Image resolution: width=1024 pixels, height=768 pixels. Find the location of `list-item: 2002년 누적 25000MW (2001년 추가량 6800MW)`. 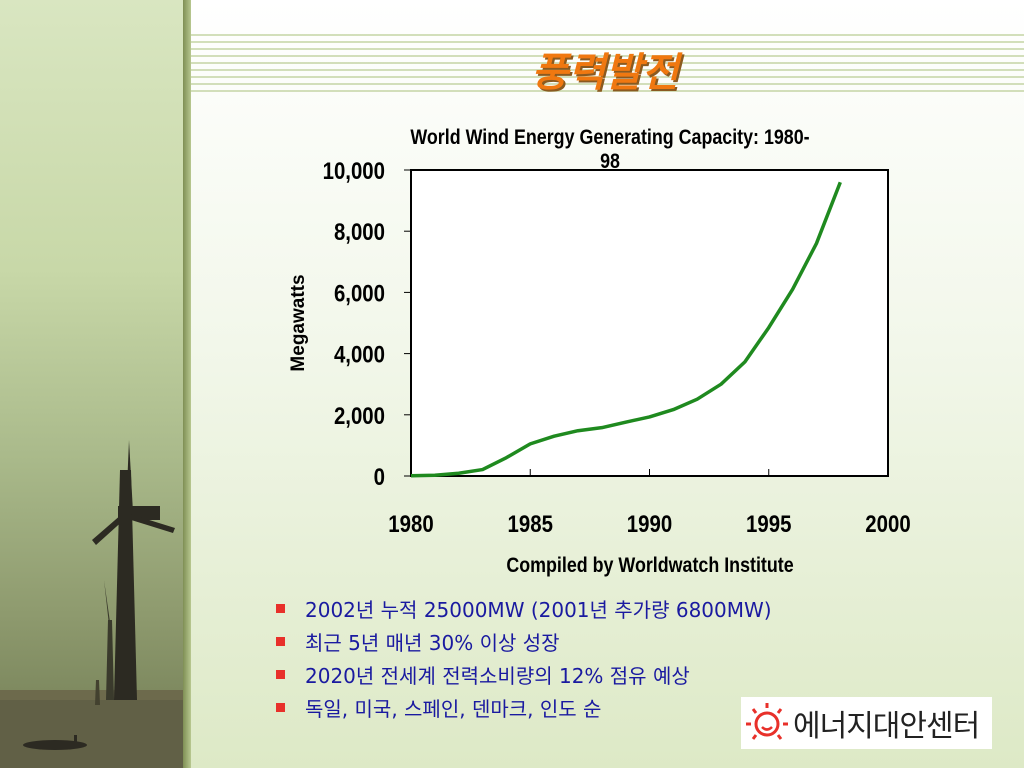

list-item: 2002년 누적 25000MW (2001년 추가량 6800MW) is located at coordinates (524, 608).